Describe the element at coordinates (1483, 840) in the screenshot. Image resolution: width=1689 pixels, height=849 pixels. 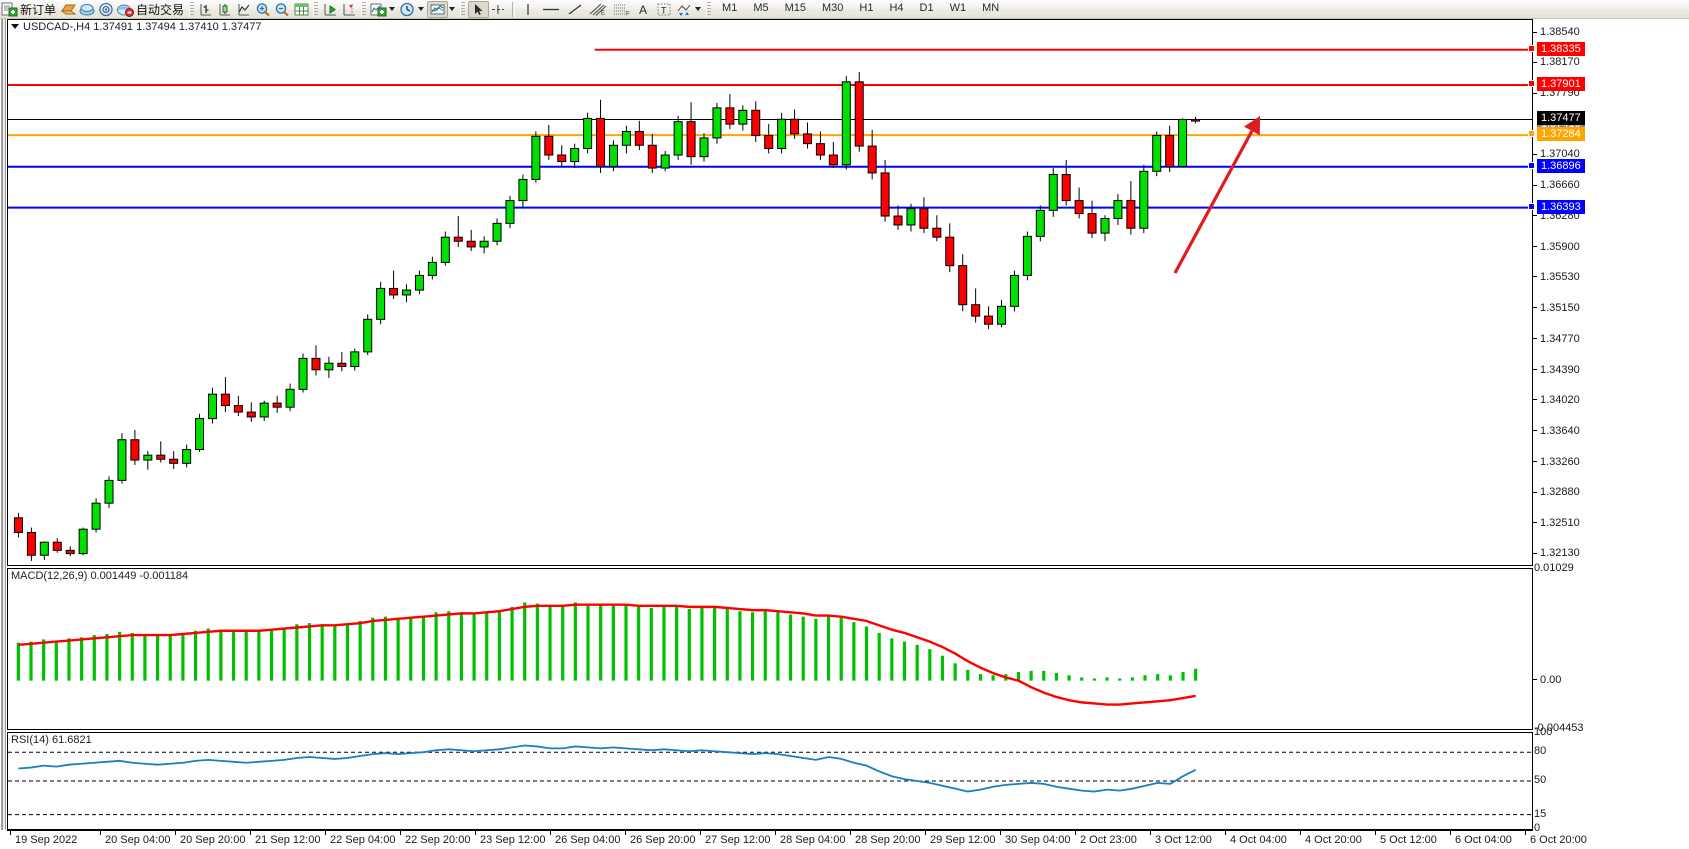
I see `time-tick-label: 6 Oct 04:00` at that location.